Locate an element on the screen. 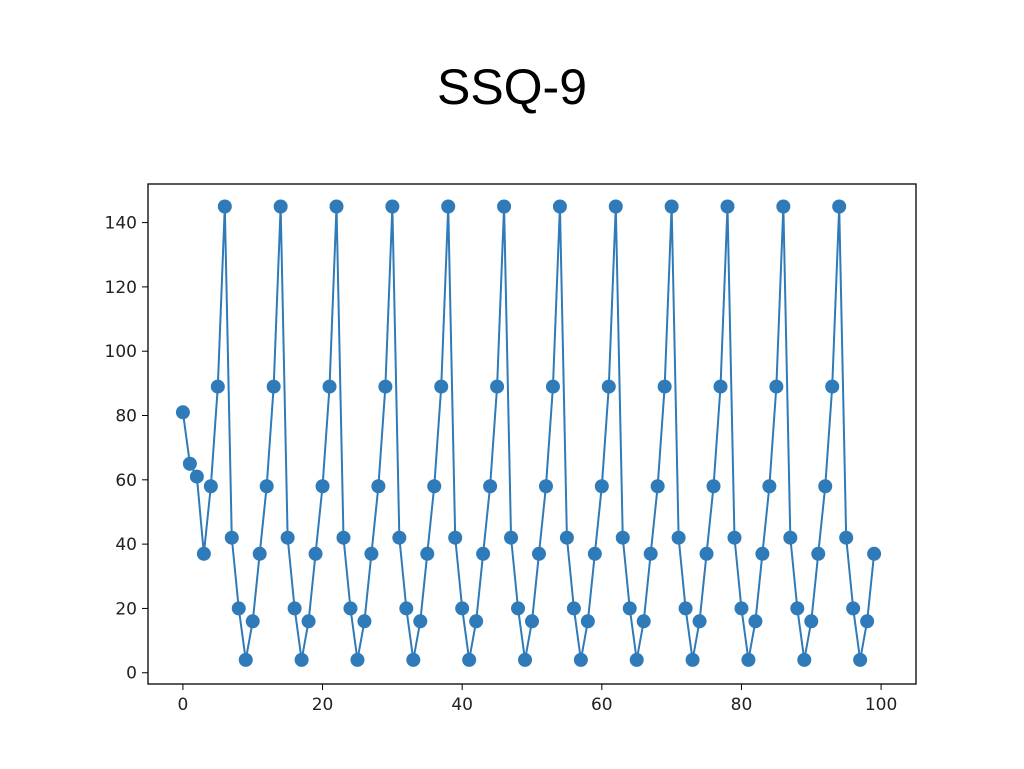  chart-title: SSQ-9 is located at coordinates (512, 87).